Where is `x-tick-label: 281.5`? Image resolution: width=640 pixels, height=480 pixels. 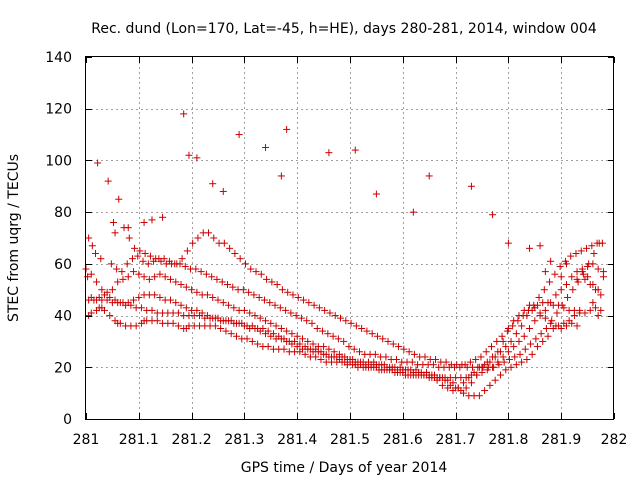 x-tick-label: 281.5 is located at coordinates (350, 440).